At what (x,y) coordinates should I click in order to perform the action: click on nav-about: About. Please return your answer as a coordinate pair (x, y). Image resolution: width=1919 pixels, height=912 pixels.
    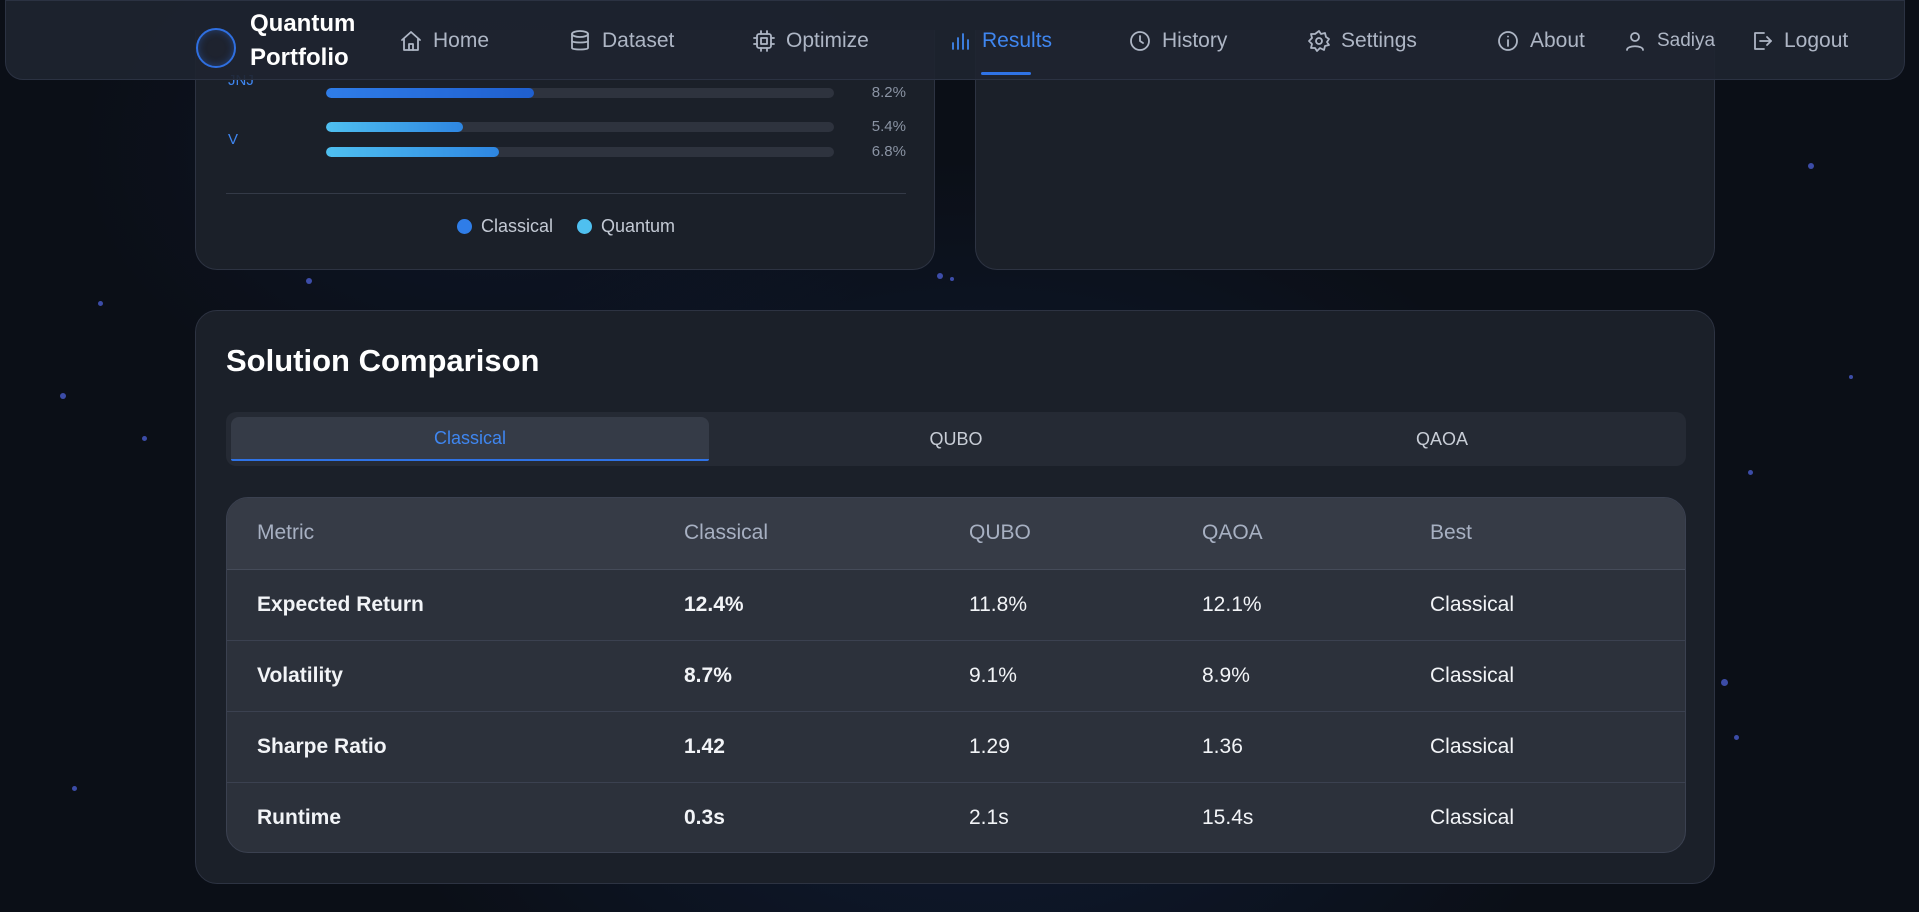
    Looking at the image, I should click on (1540, 41).